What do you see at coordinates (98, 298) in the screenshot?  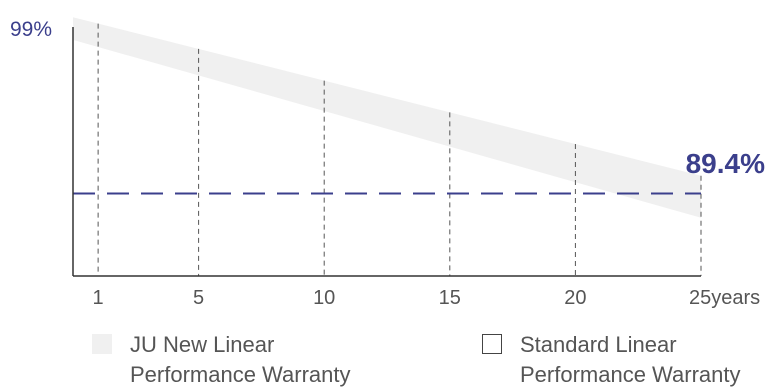 I see `x-tick-label: 1` at bounding box center [98, 298].